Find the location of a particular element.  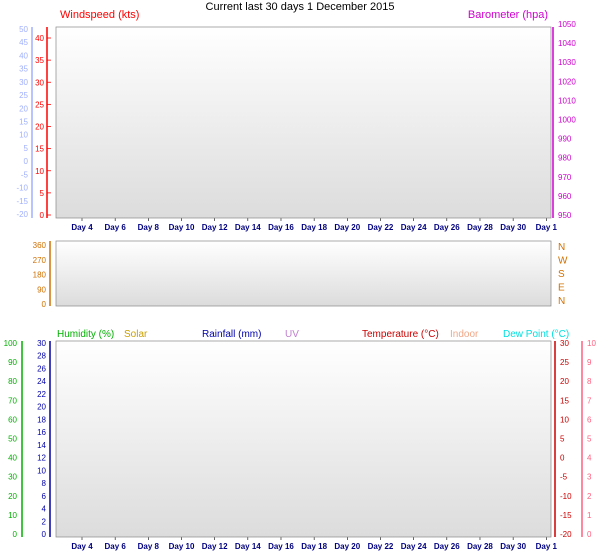

panel-dir-bg is located at coordinates (303, 273).